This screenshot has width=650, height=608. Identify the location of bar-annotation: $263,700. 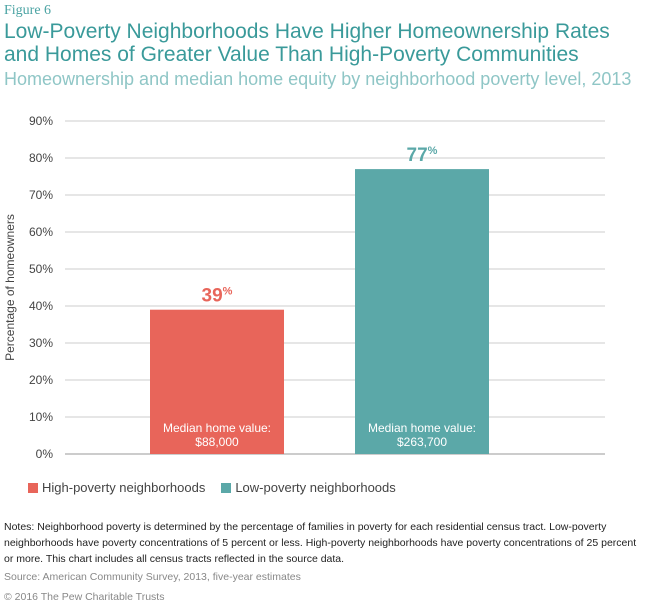
(422, 442).